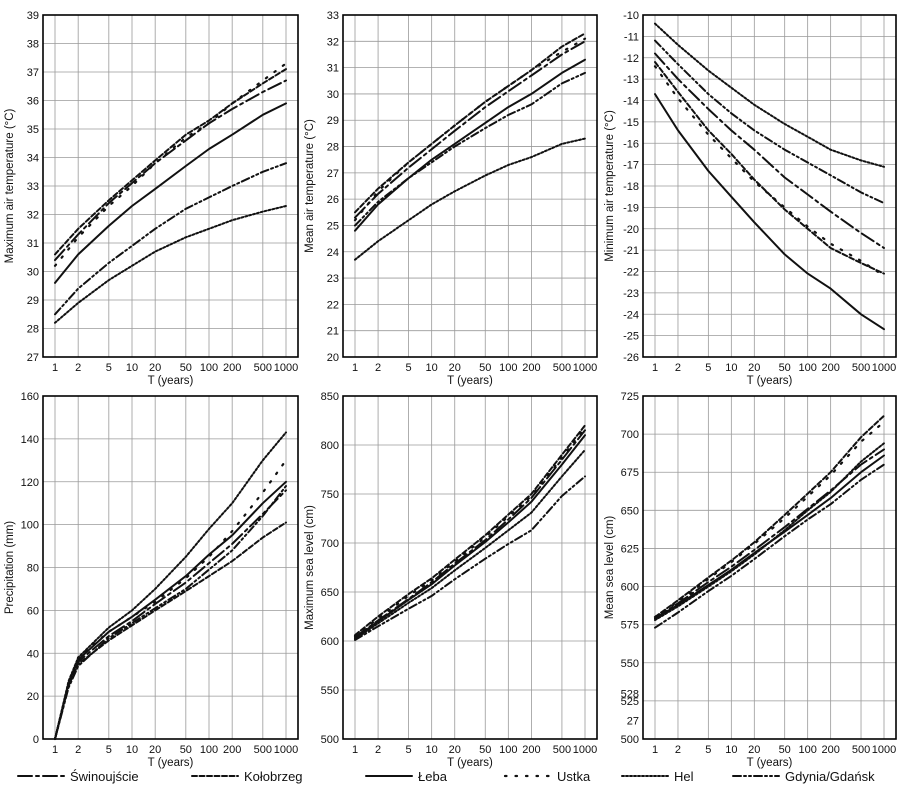 The image size is (909, 793). What do you see at coordinates (33, 73) in the screenshot?
I see `y-tick-label: 37` at bounding box center [33, 73].